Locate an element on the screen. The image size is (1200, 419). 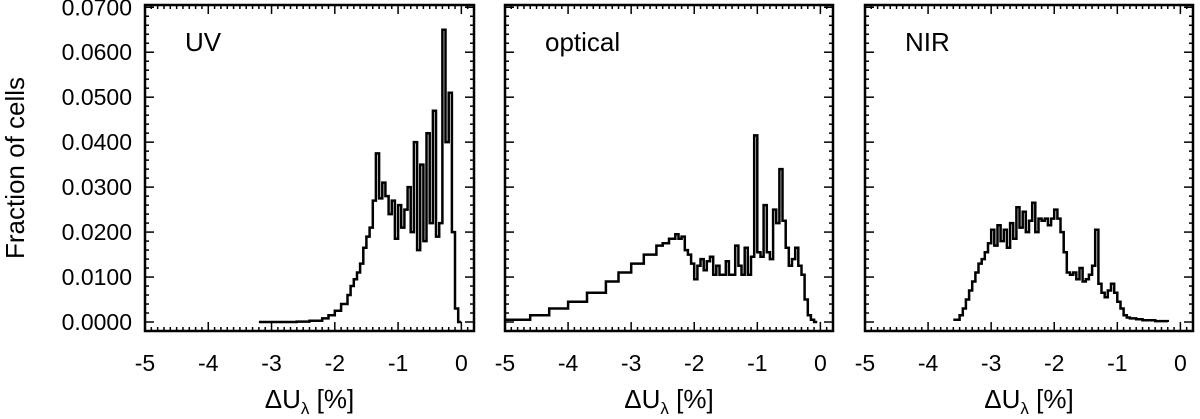
y-tick-label: 0.0200 is located at coordinates (97, 232).